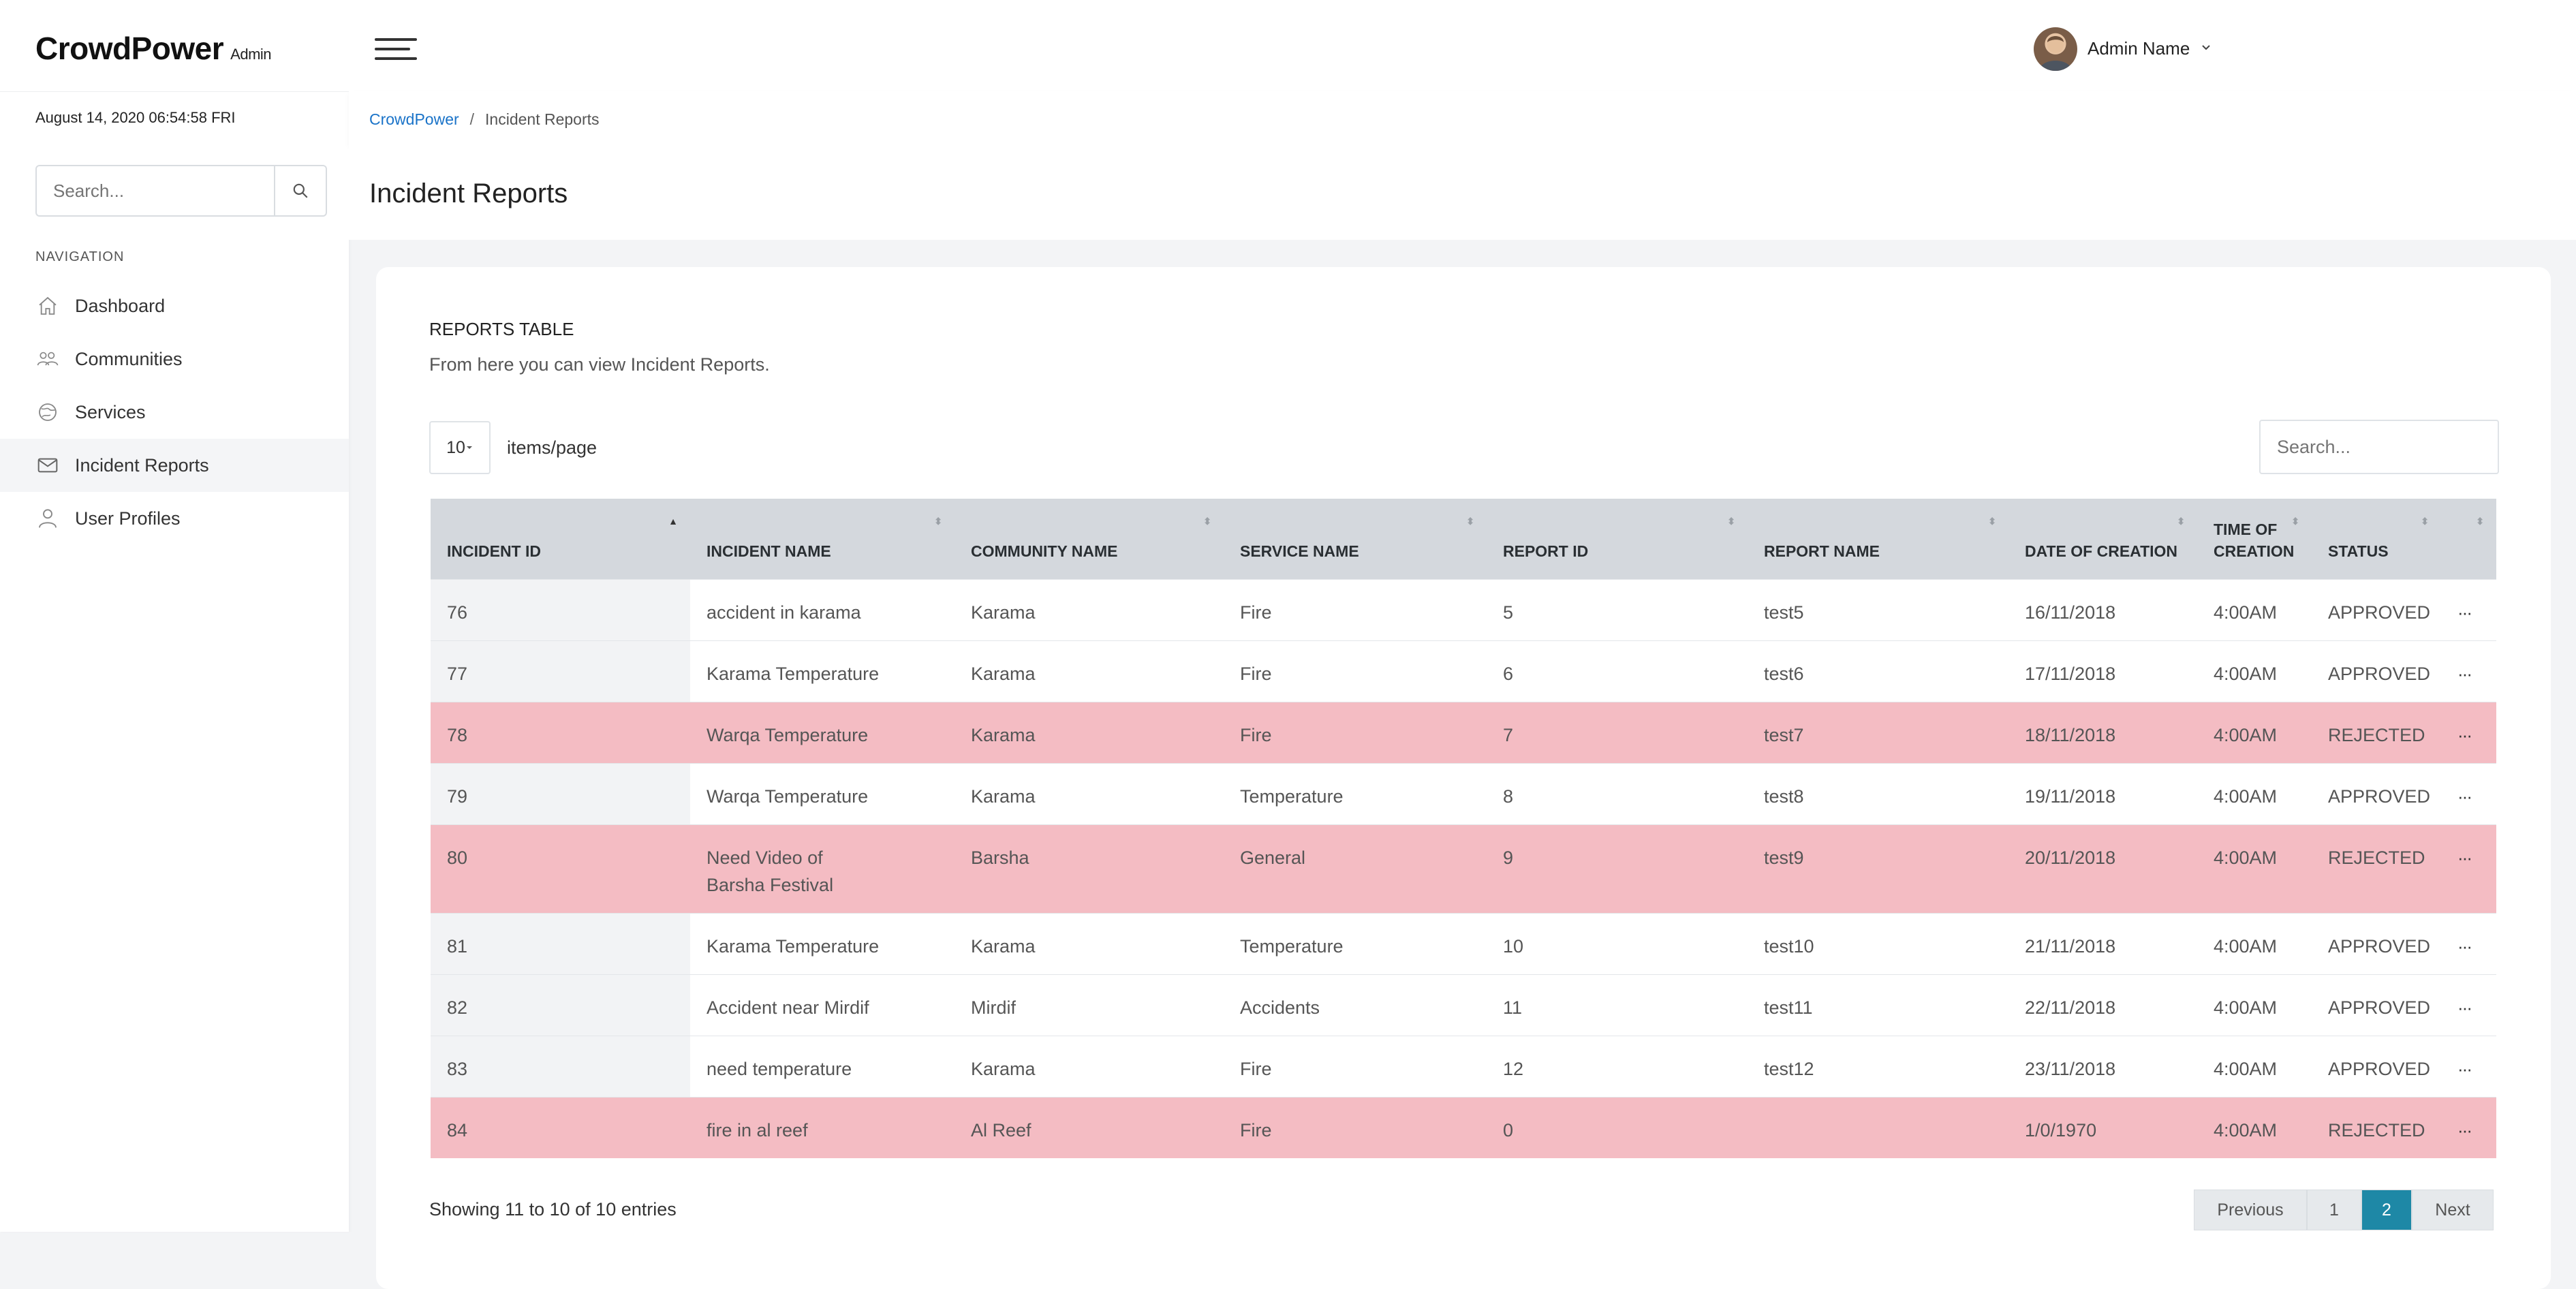  Describe the element at coordinates (822, 539) in the screenshot. I see `column-header-incident-name: INCIDENT NAME ⬍` at that location.